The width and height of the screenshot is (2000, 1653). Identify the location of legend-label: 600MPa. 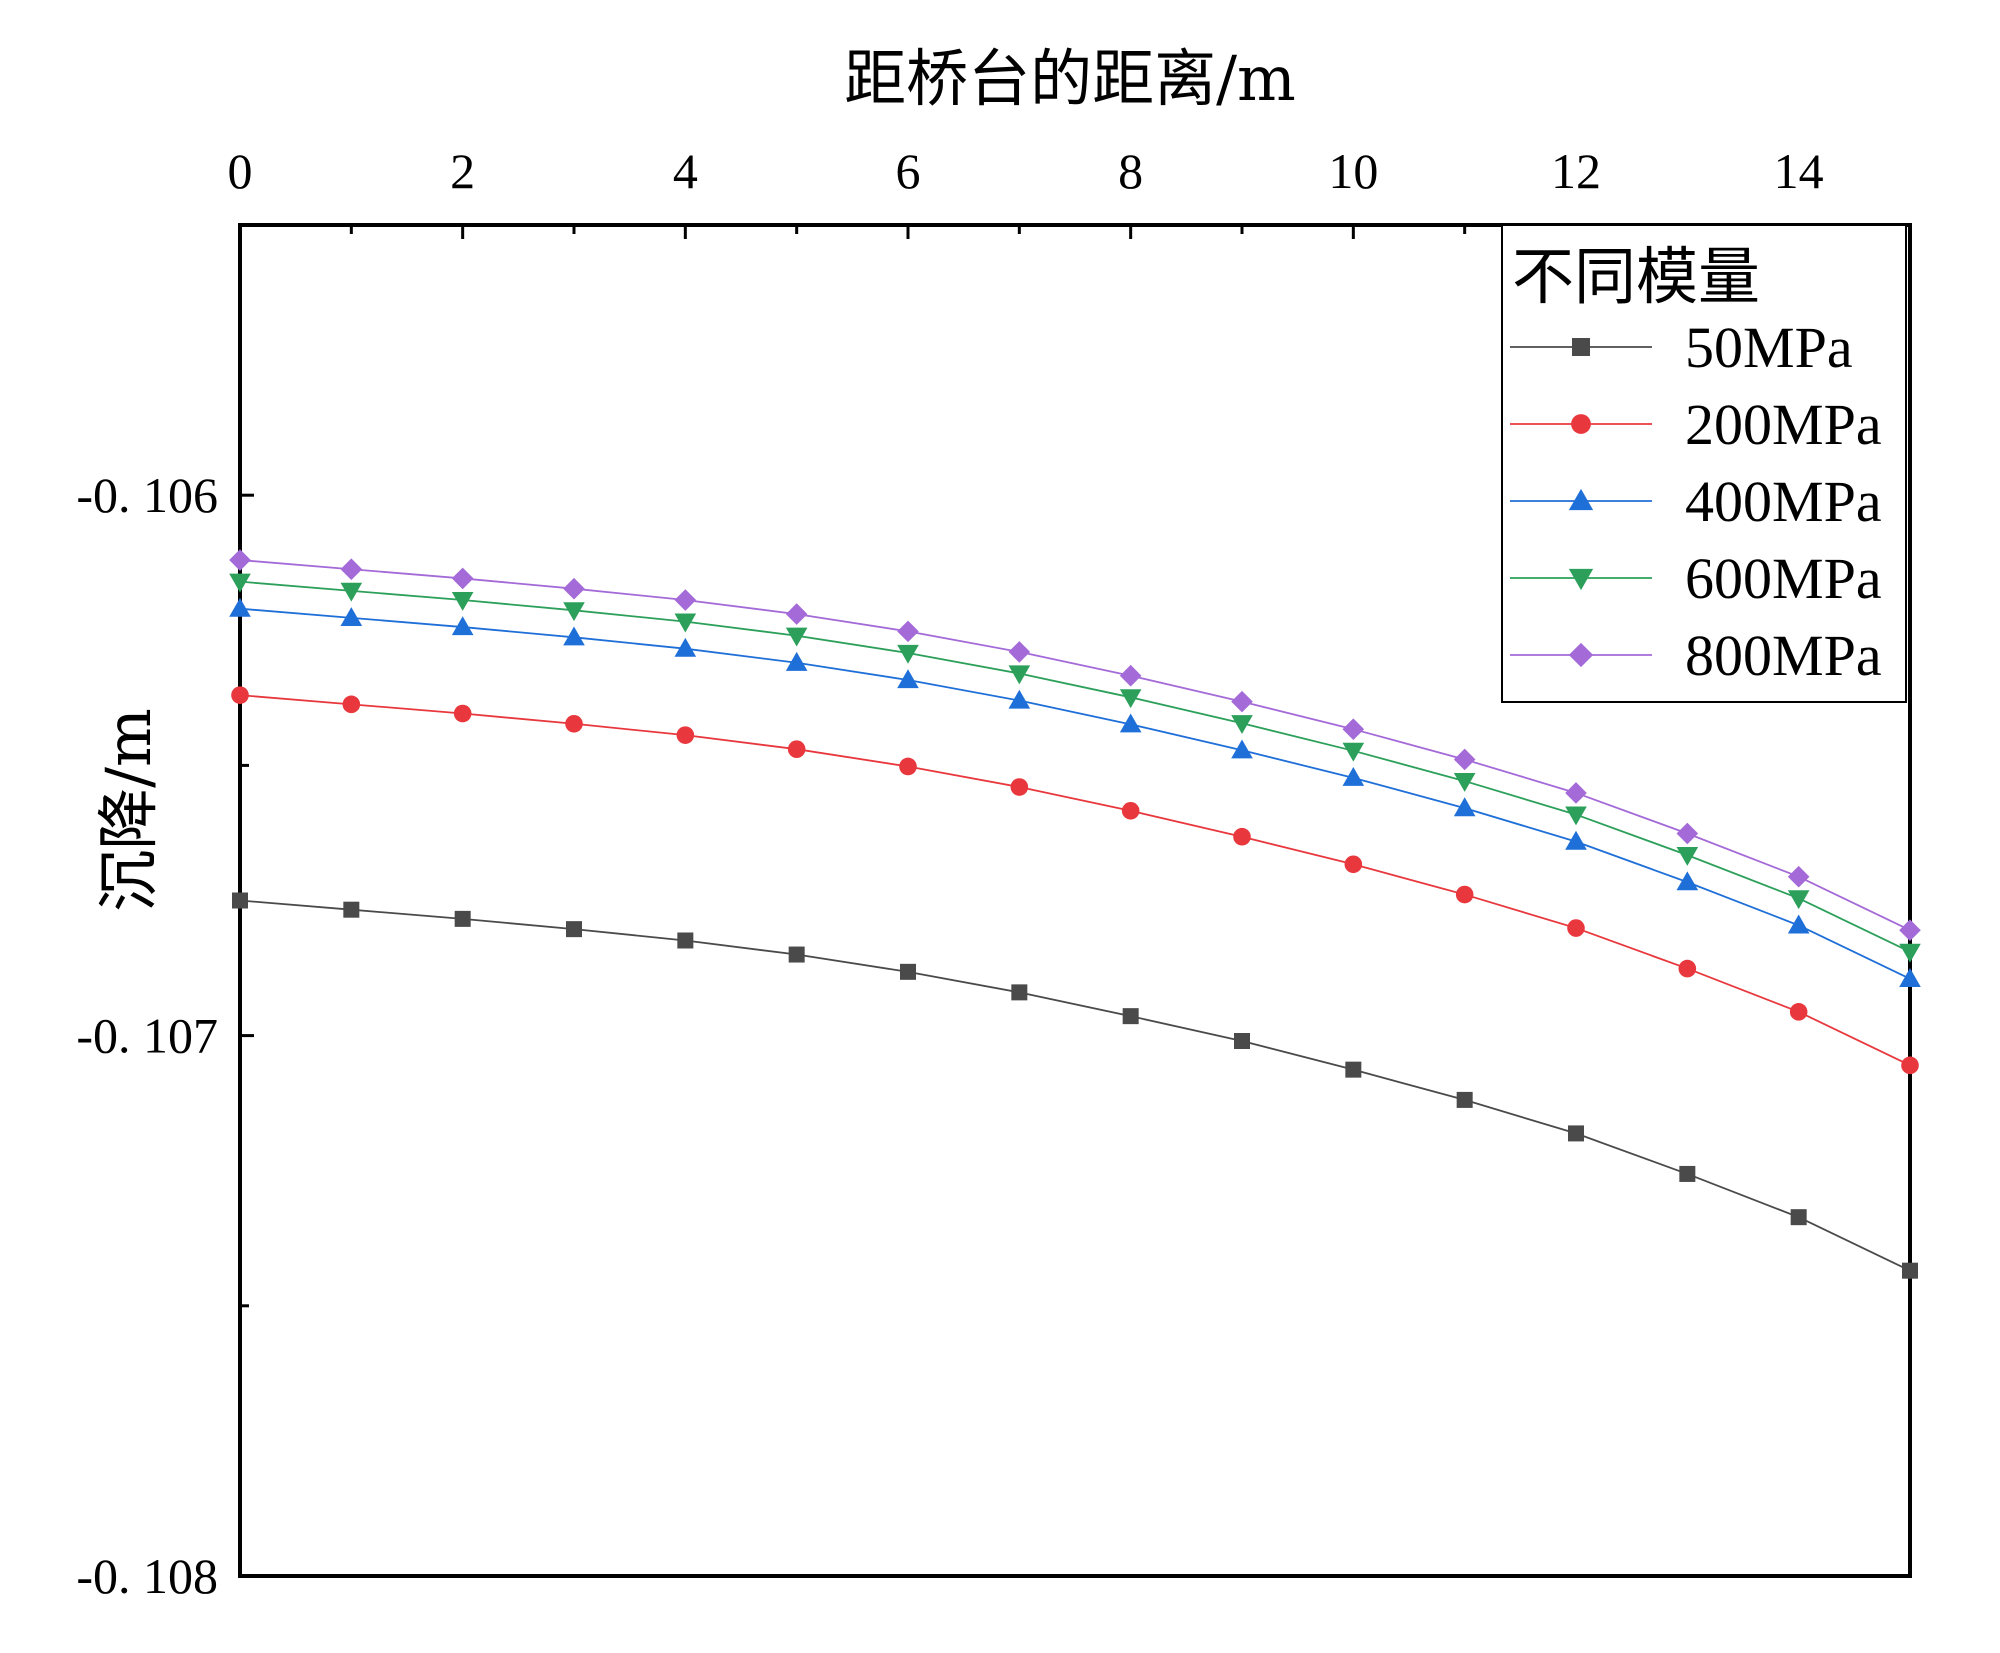
(1783, 578).